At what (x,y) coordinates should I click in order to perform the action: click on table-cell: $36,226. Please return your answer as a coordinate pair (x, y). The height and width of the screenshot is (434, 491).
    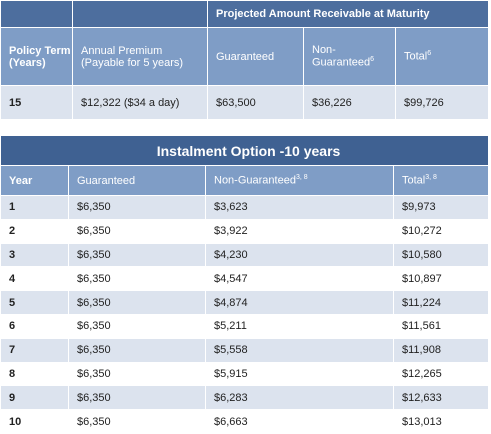
    Looking at the image, I should click on (349, 102).